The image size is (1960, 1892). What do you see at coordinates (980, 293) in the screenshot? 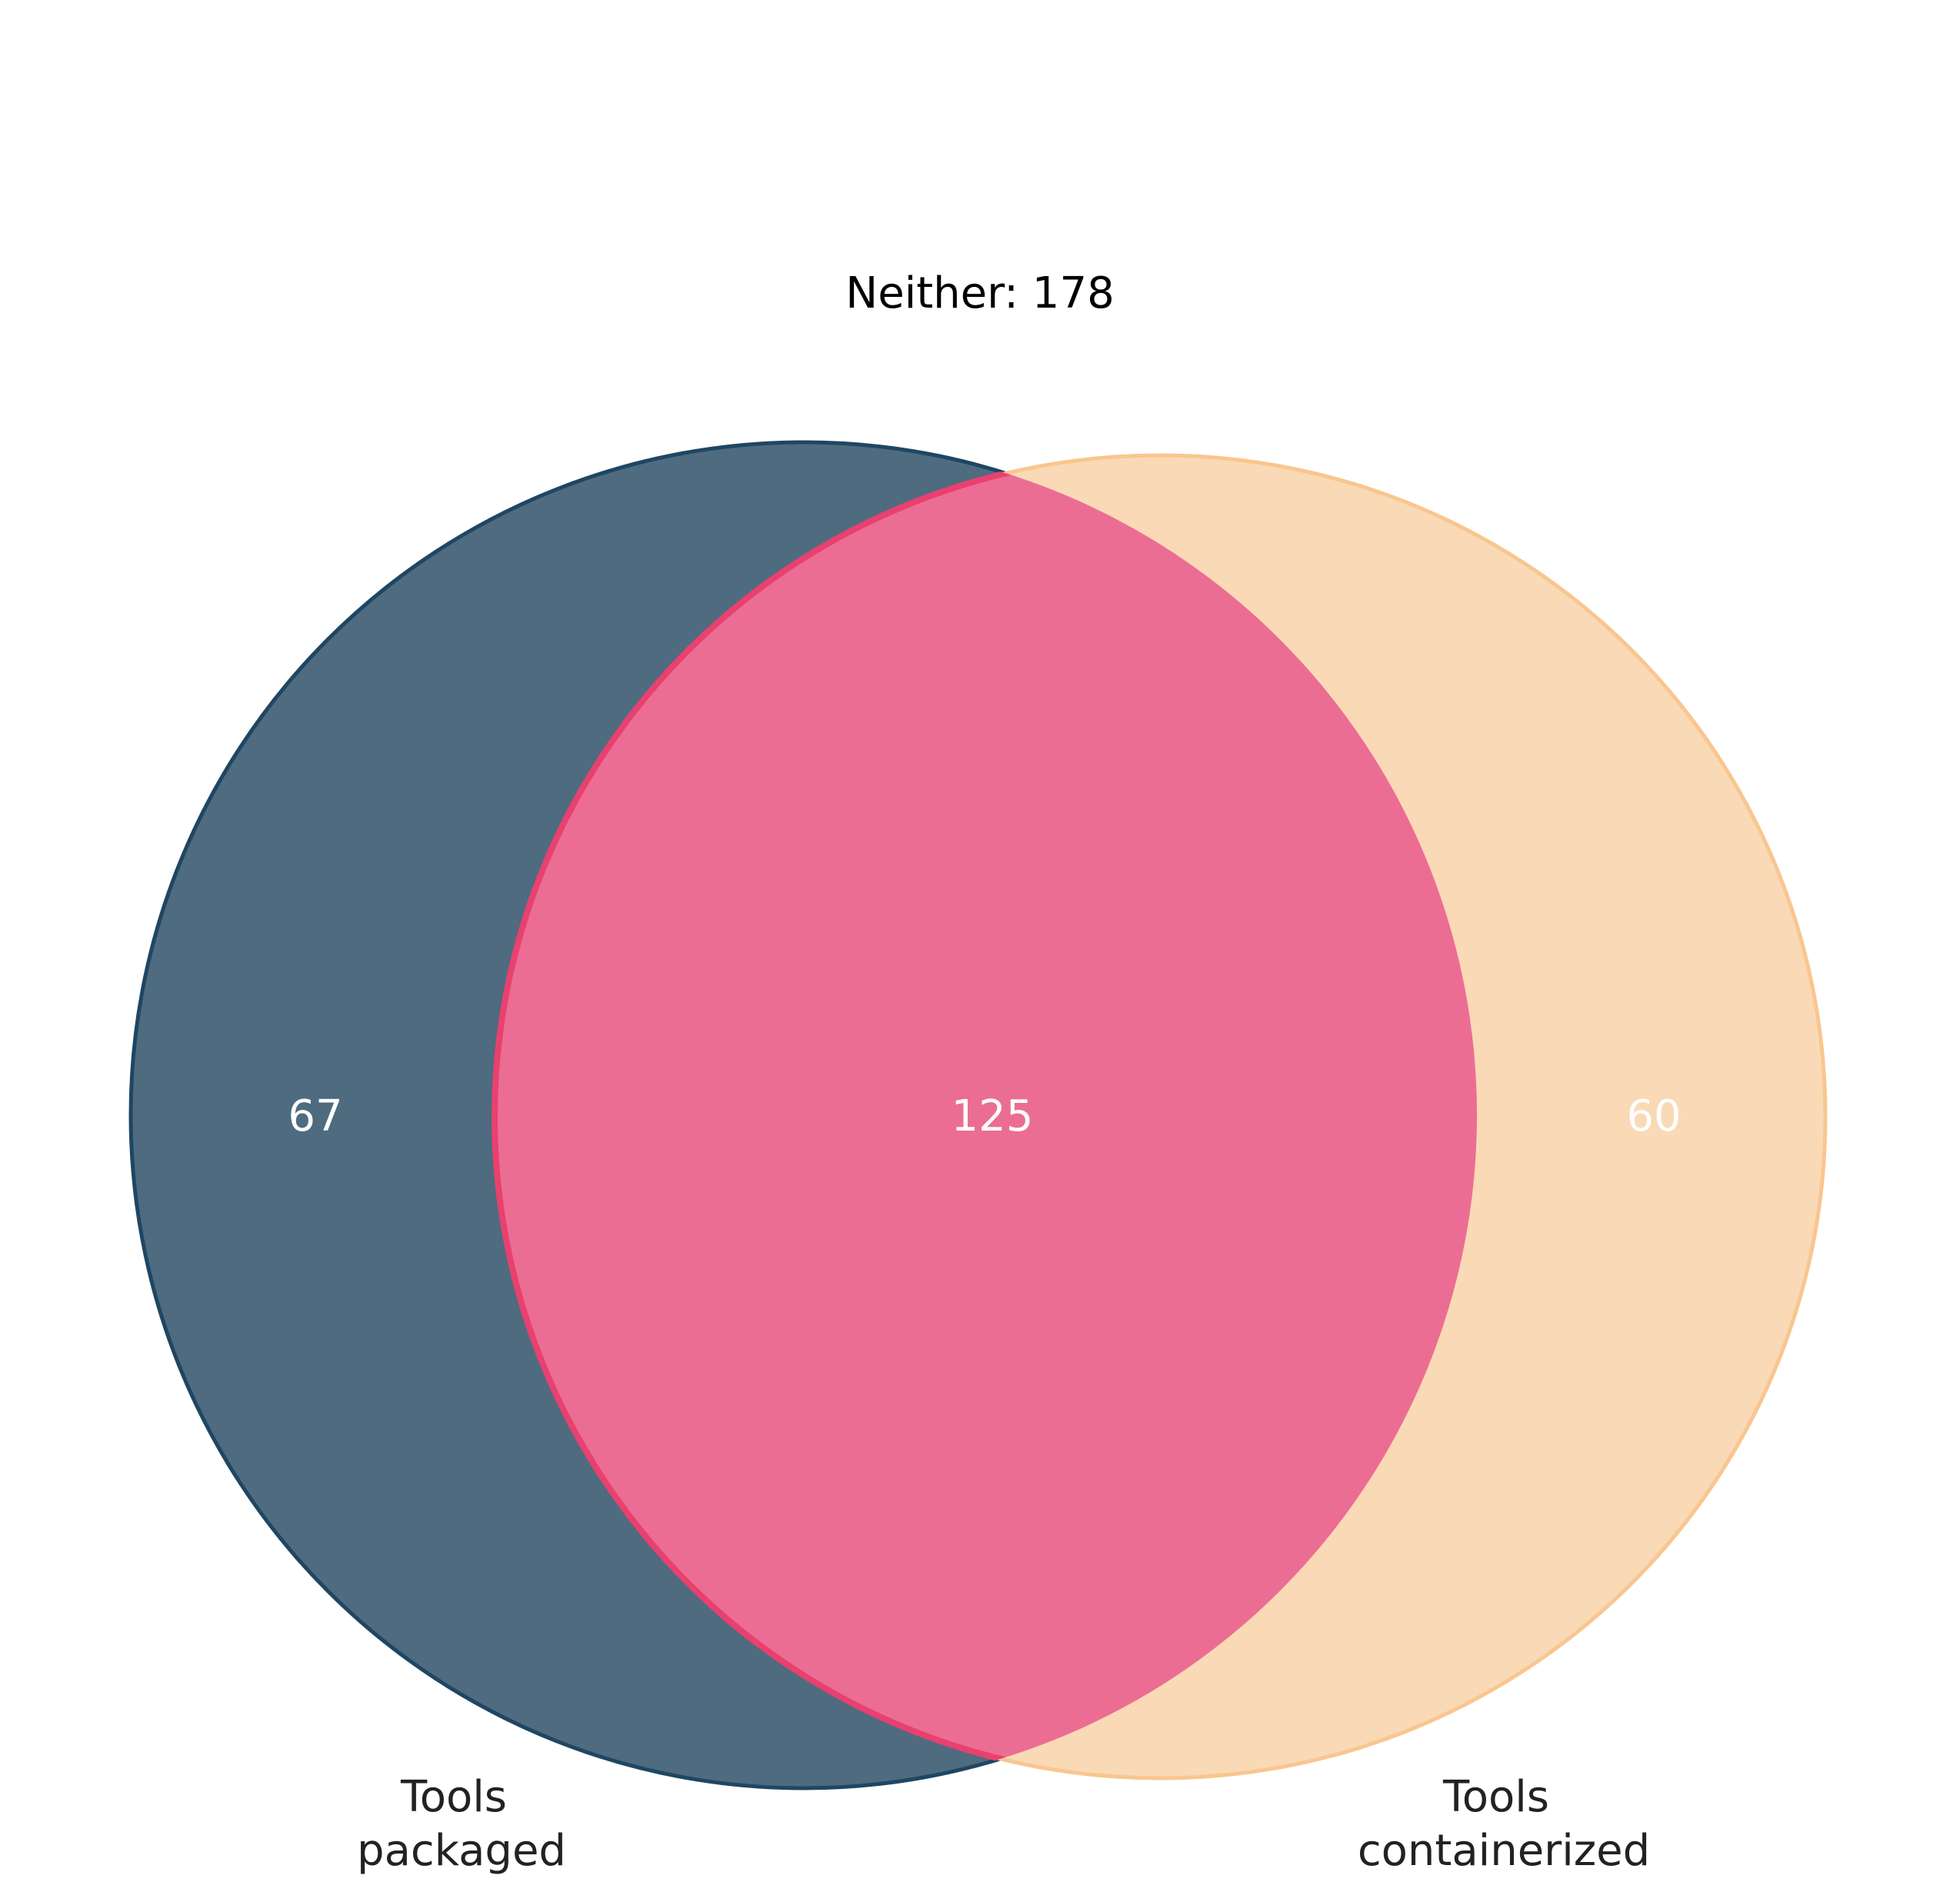
I see `diagram-title: Neither: 178` at bounding box center [980, 293].